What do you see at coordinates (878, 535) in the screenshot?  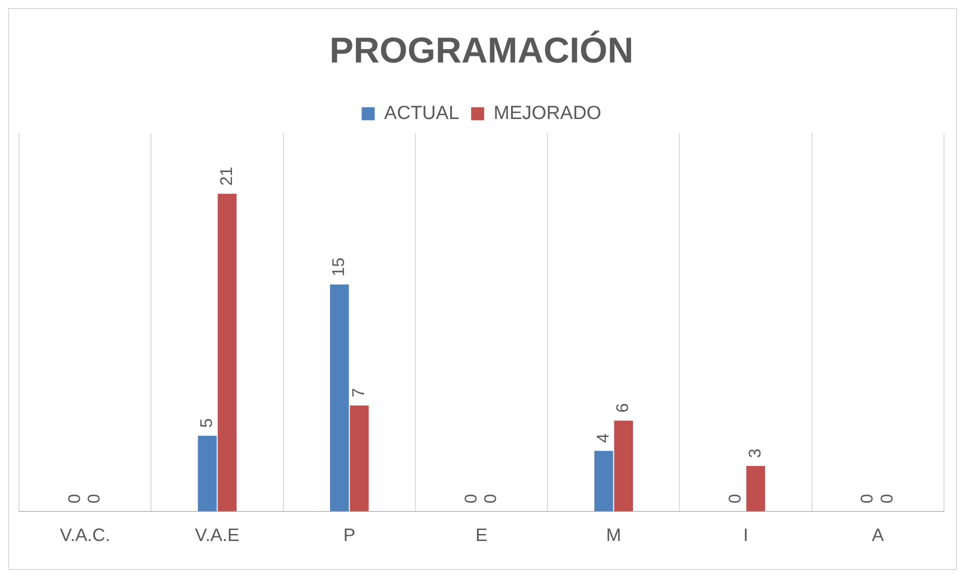 I see `x-tick-label: A` at bounding box center [878, 535].